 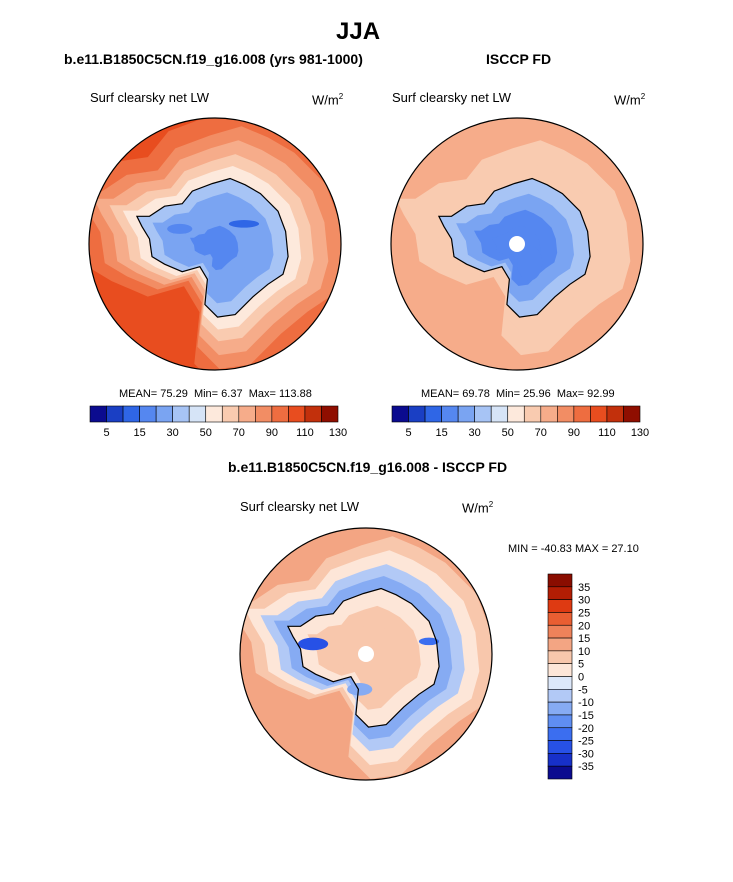 What do you see at coordinates (508, 433) in the screenshot?
I see `colorbar2-tick-label: 50` at bounding box center [508, 433].